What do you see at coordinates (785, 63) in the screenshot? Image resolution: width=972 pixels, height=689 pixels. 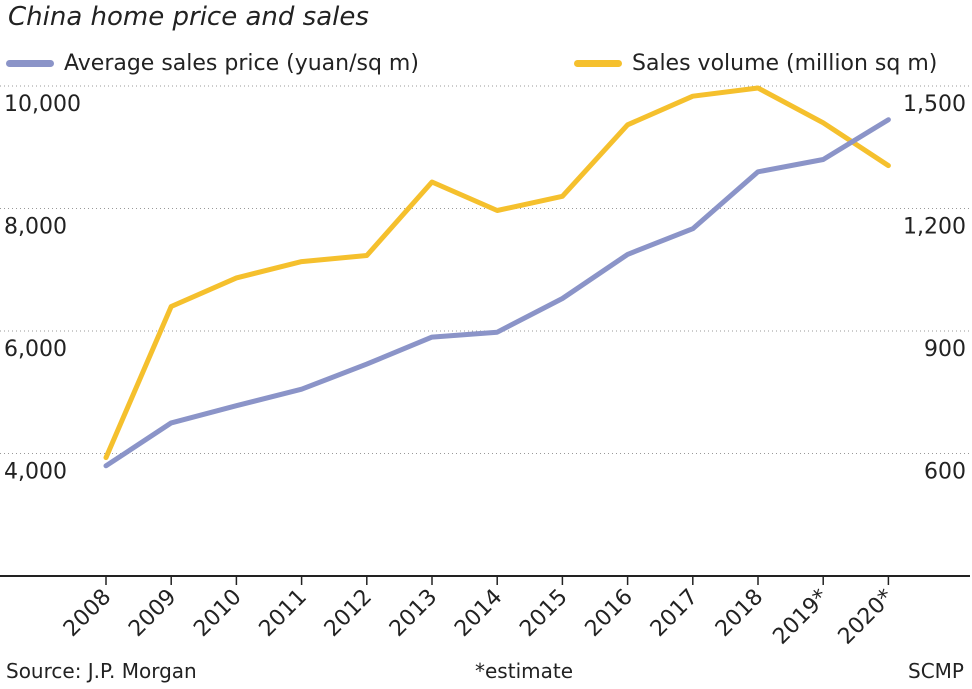 I see `legend-label-volume: Sales volume (million sq m)` at bounding box center [785, 63].